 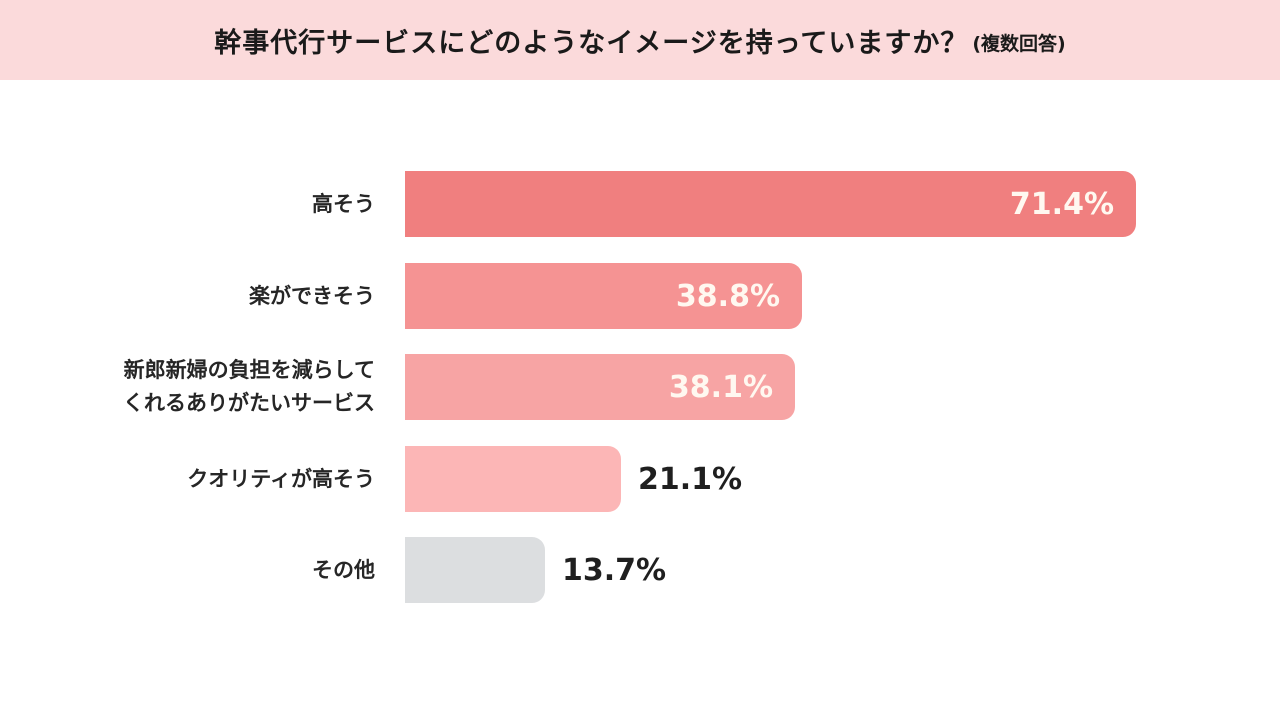 What do you see at coordinates (690, 479) in the screenshot?
I see `value-label: 21.1%` at bounding box center [690, 479].